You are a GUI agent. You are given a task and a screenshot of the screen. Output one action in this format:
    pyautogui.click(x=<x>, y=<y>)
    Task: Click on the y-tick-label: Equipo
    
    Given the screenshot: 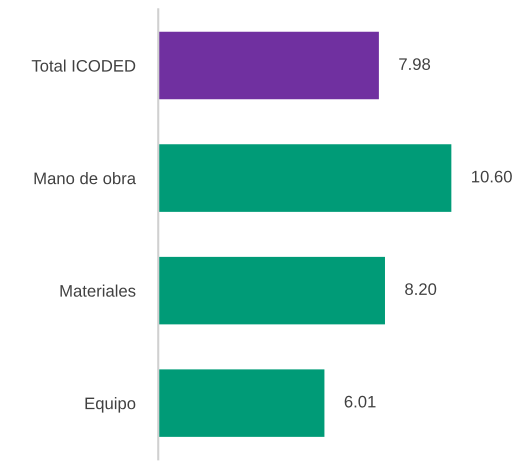 What is the action you would take?
    pyautogui.click(x=110, y=405)
    